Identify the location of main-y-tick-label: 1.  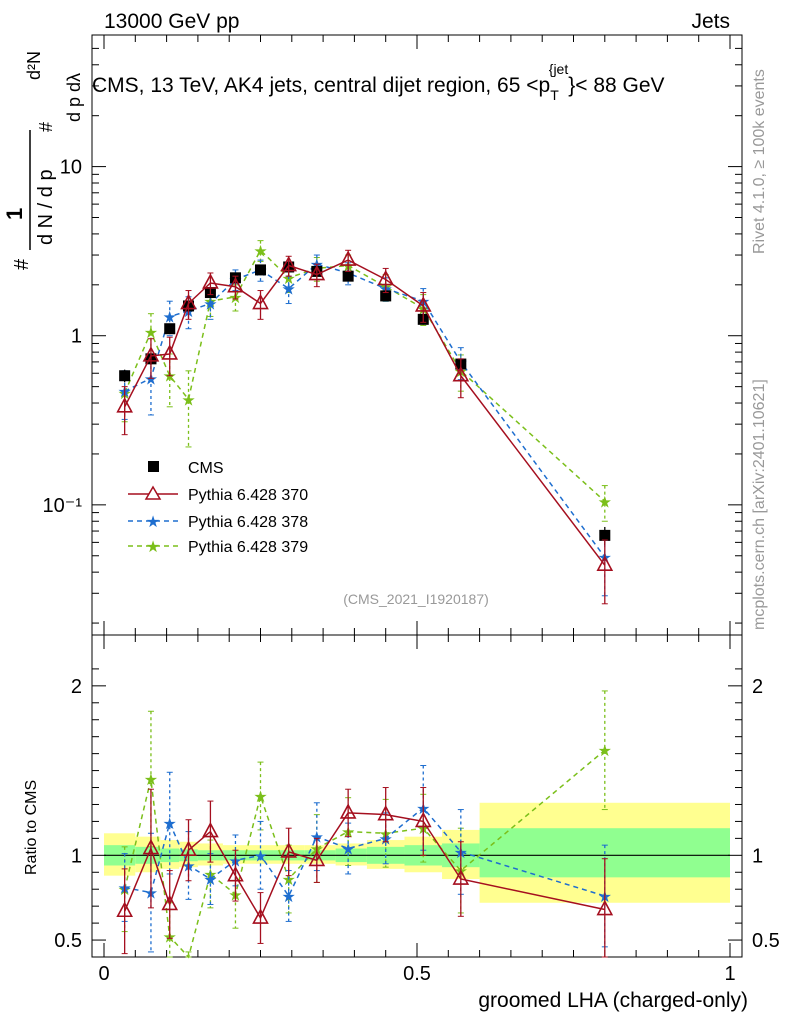
(76, 337).